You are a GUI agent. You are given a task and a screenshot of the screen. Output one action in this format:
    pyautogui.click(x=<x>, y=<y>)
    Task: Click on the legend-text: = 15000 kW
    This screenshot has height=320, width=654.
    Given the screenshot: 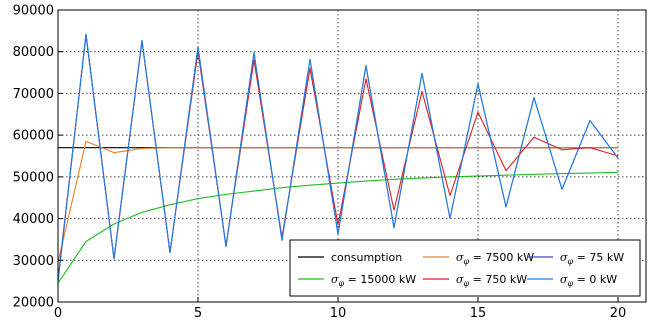 What is the action you would take?
    pyautogui.click(x=380, y=279)
    